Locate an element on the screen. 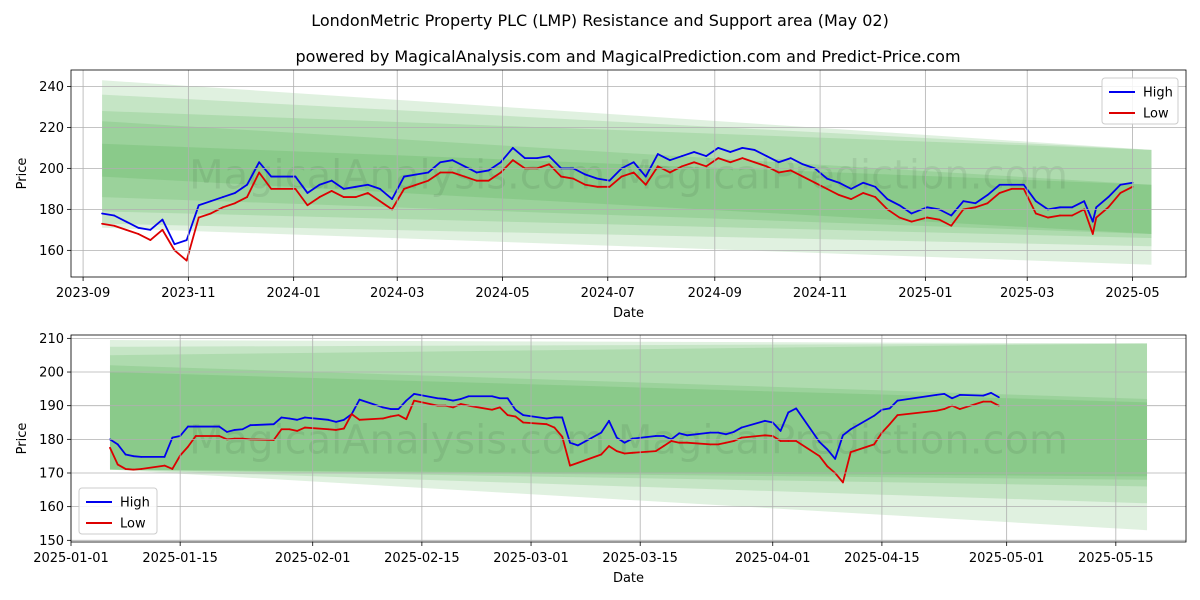 The width and height of the screenshot is (1200, 600). y-tick-label: 210 is located at coordinates (51, 339).